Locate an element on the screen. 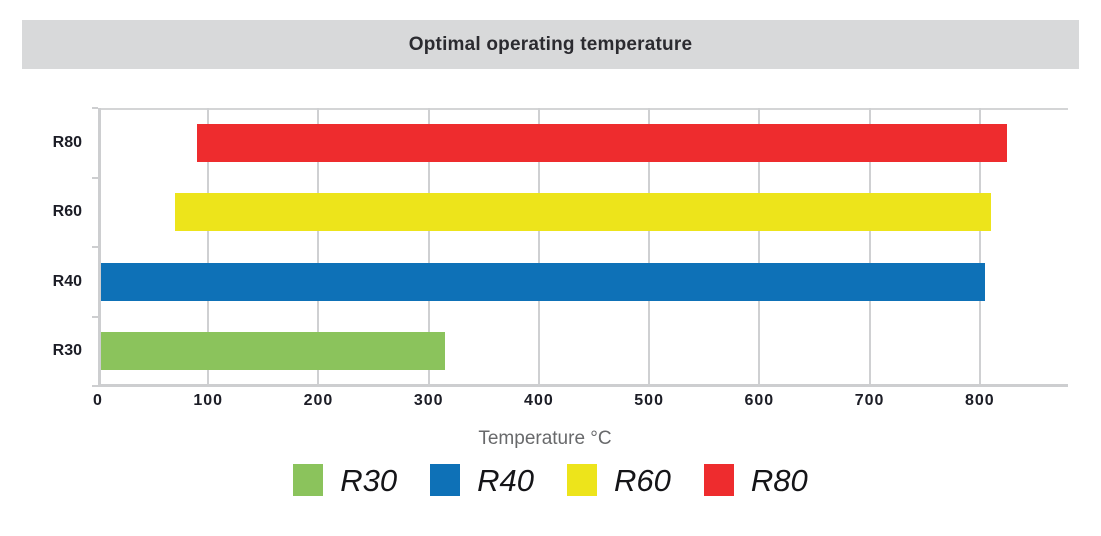 The image size is (1101, 536). x-tick-label-400: 400 is located at coordinates (539, 400).